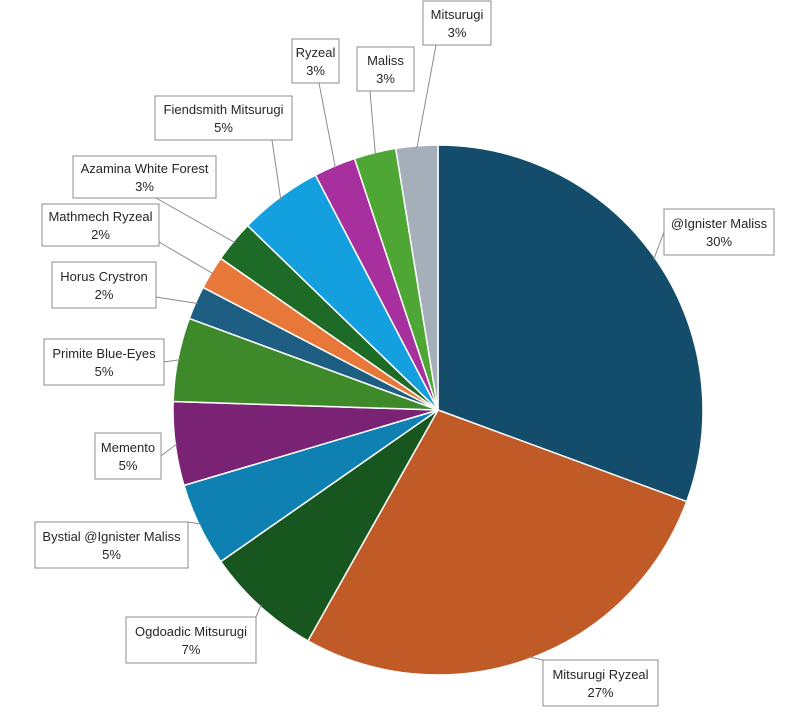 This screenshot has height=712, width=795. Describe the element at coordinates (719, 241) in the screenshot. I see `data-label-percent: 30%` at that location.